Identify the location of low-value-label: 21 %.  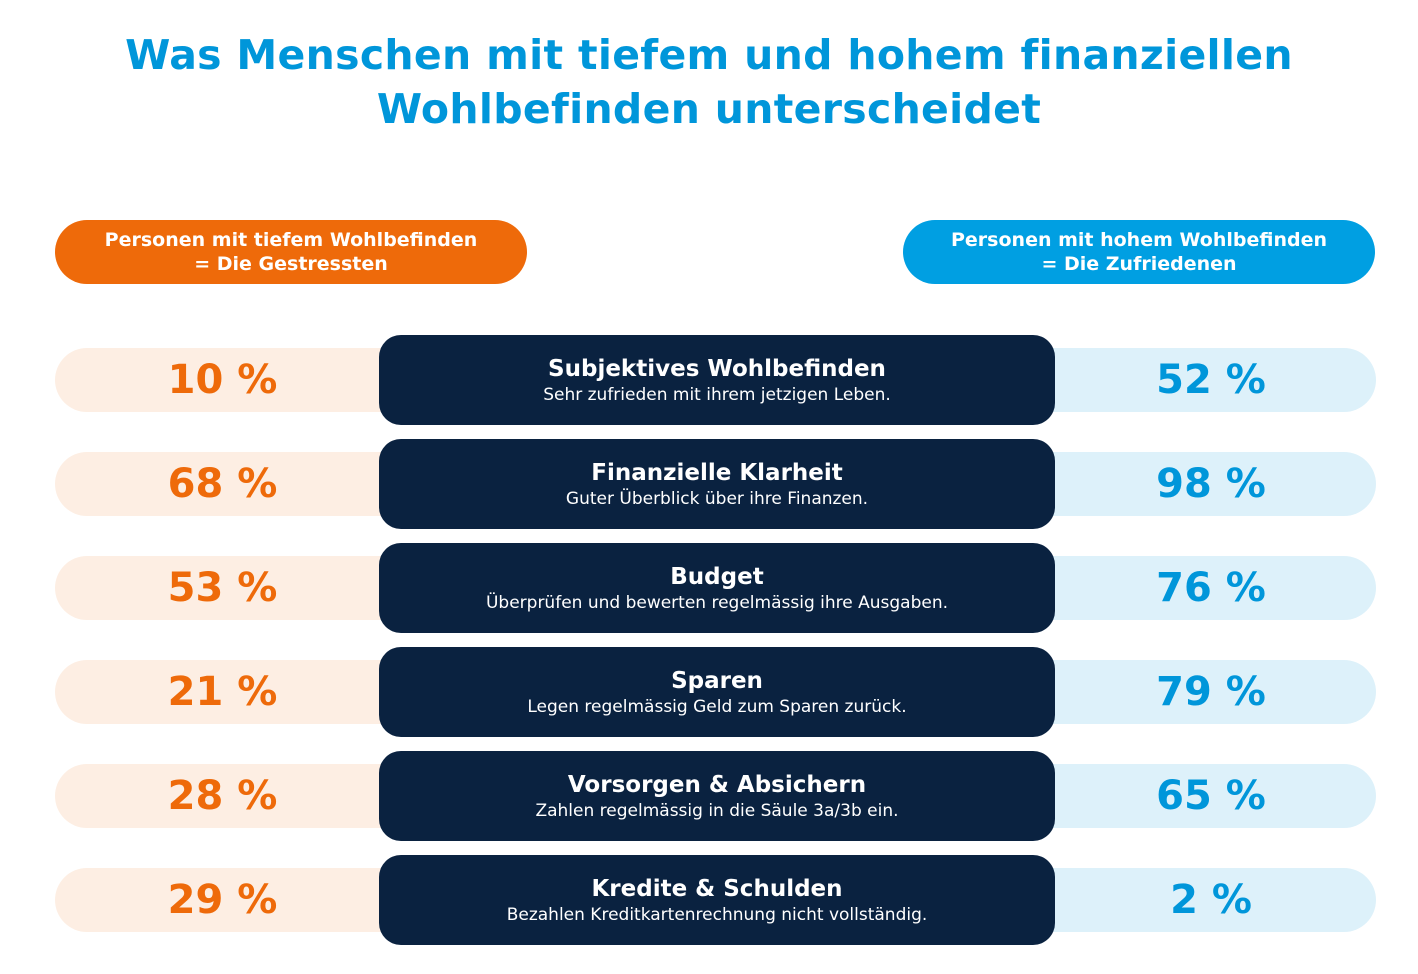
(222, 692).